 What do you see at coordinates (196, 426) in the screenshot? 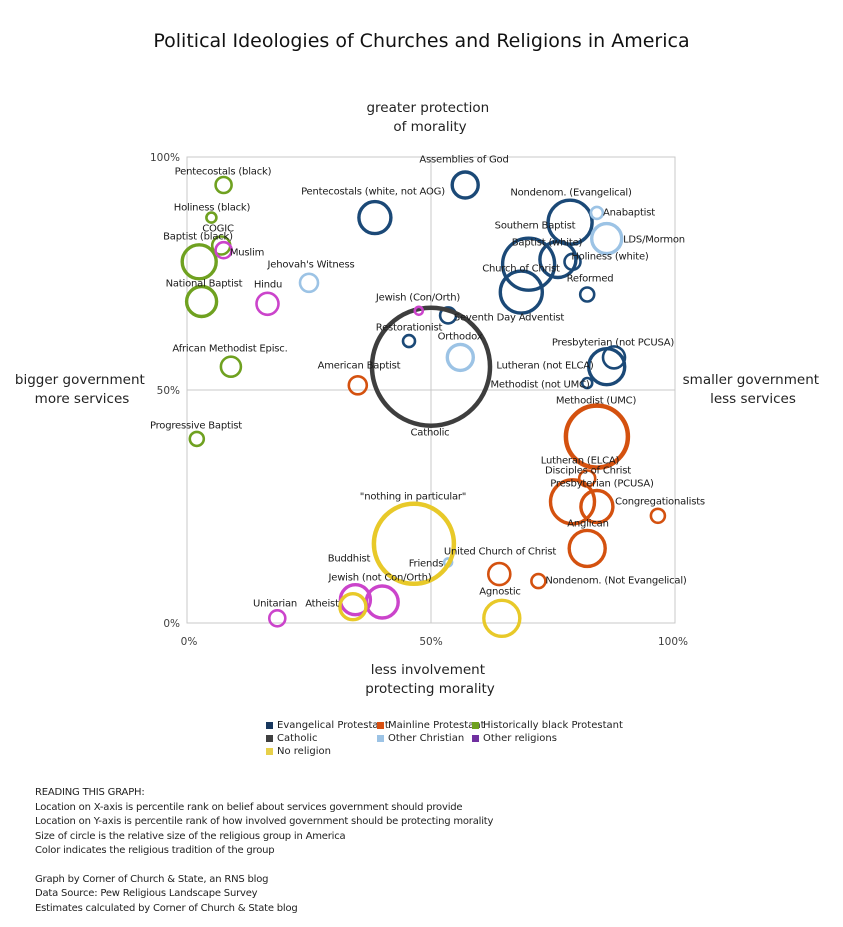
I see `bubble-label-progressive-baptist: Progressive Baptist` at bounding box center [196, 426].